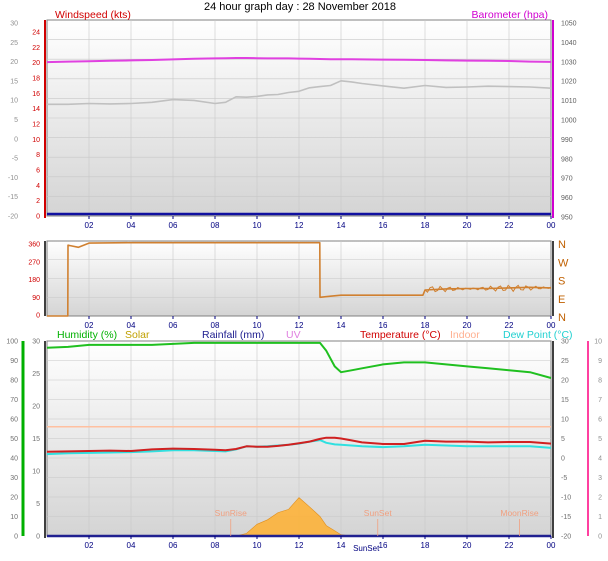 The height and width of the screenshot is (561, 608). Describe the element at coordinates (131, 325) in the screenshot. I see `panel-direction-xtick-label: 04` at that location.